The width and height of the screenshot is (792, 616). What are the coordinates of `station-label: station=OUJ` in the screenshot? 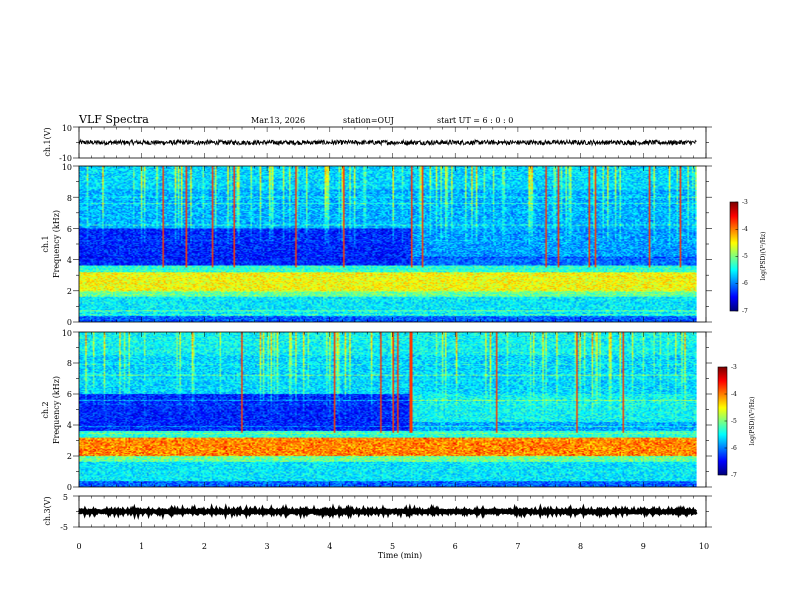 It's located at (368, 120).